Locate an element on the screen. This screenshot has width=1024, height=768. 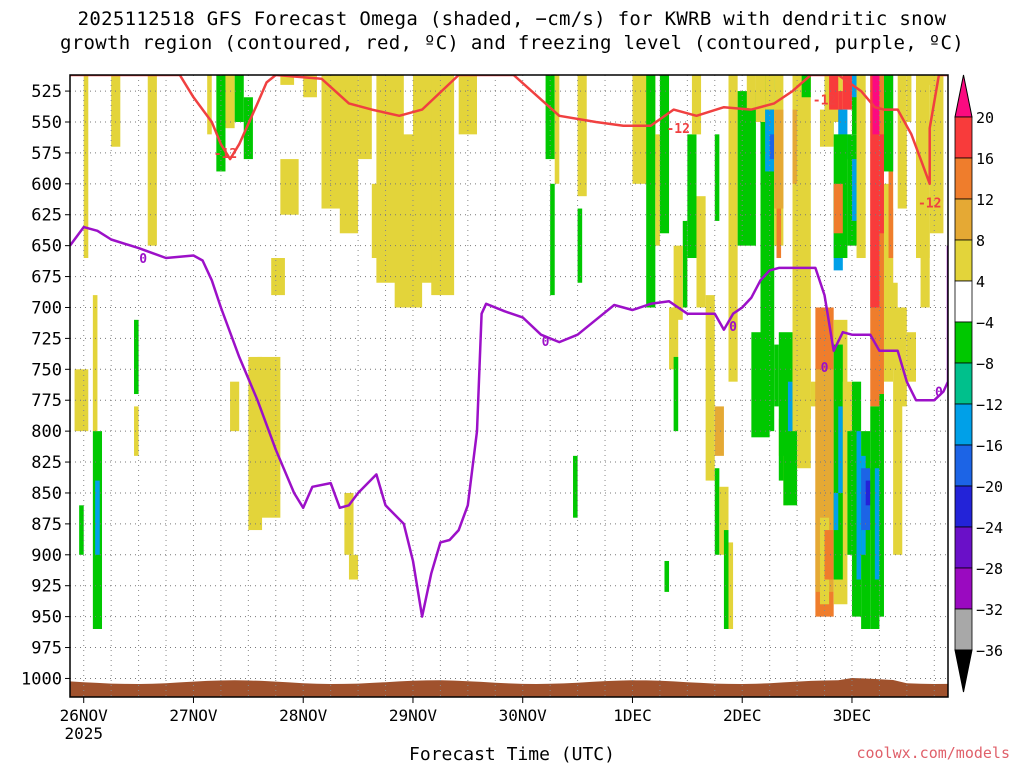
colorbar: 20 16 12 8 4 −4 −8 −12 −16 −20 −24 −28 −32 −36 is located at coordinates (978, 383).